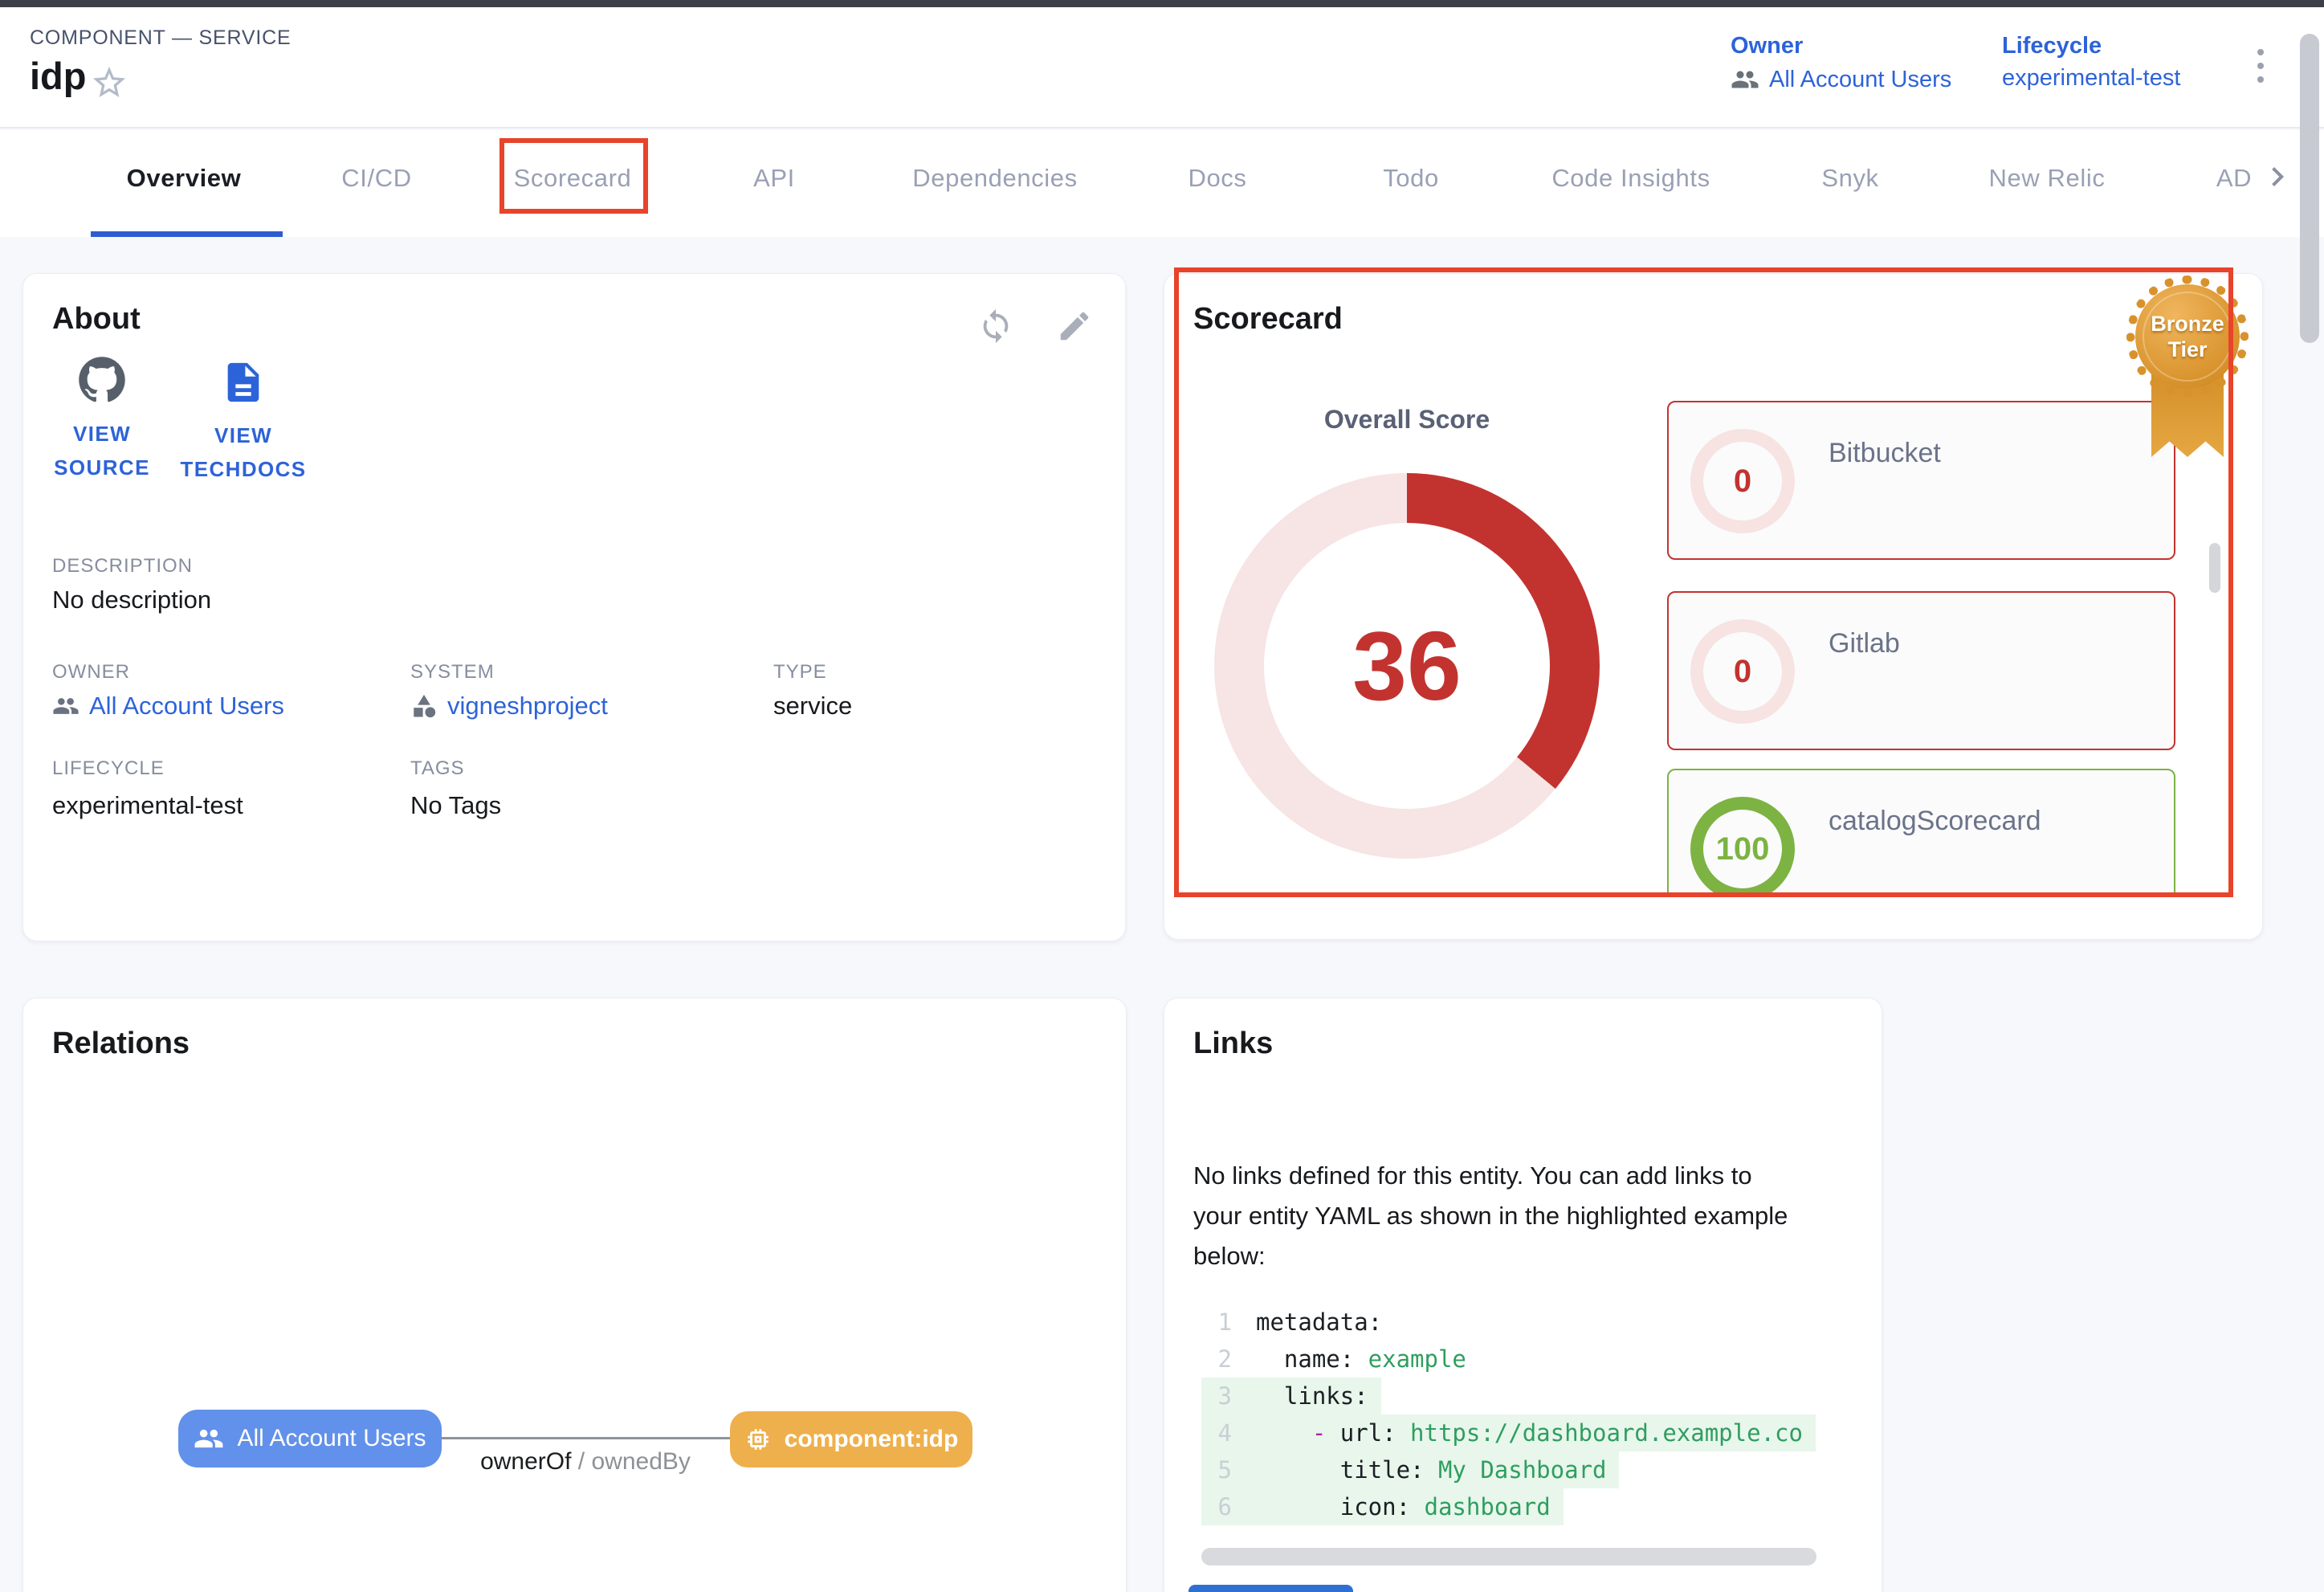  What do you see at coordinates (1406, 419) in the screenshot?
I see `overall-score-label: Overall Score` at bounding box center [1406, 419].